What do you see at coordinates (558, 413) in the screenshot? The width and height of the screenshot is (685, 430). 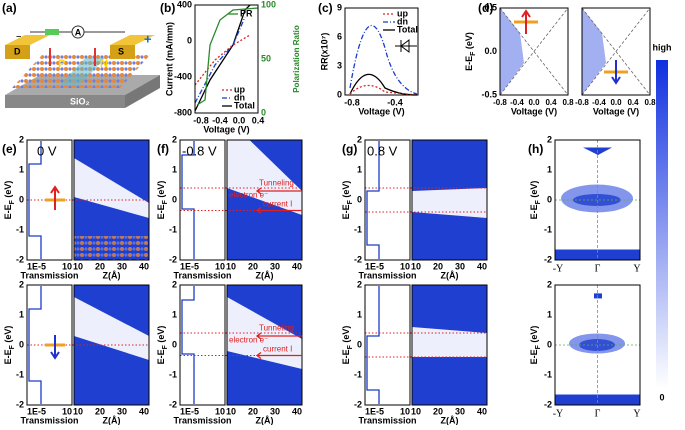 I see `label: -Y` at bounding box center [558, 413].